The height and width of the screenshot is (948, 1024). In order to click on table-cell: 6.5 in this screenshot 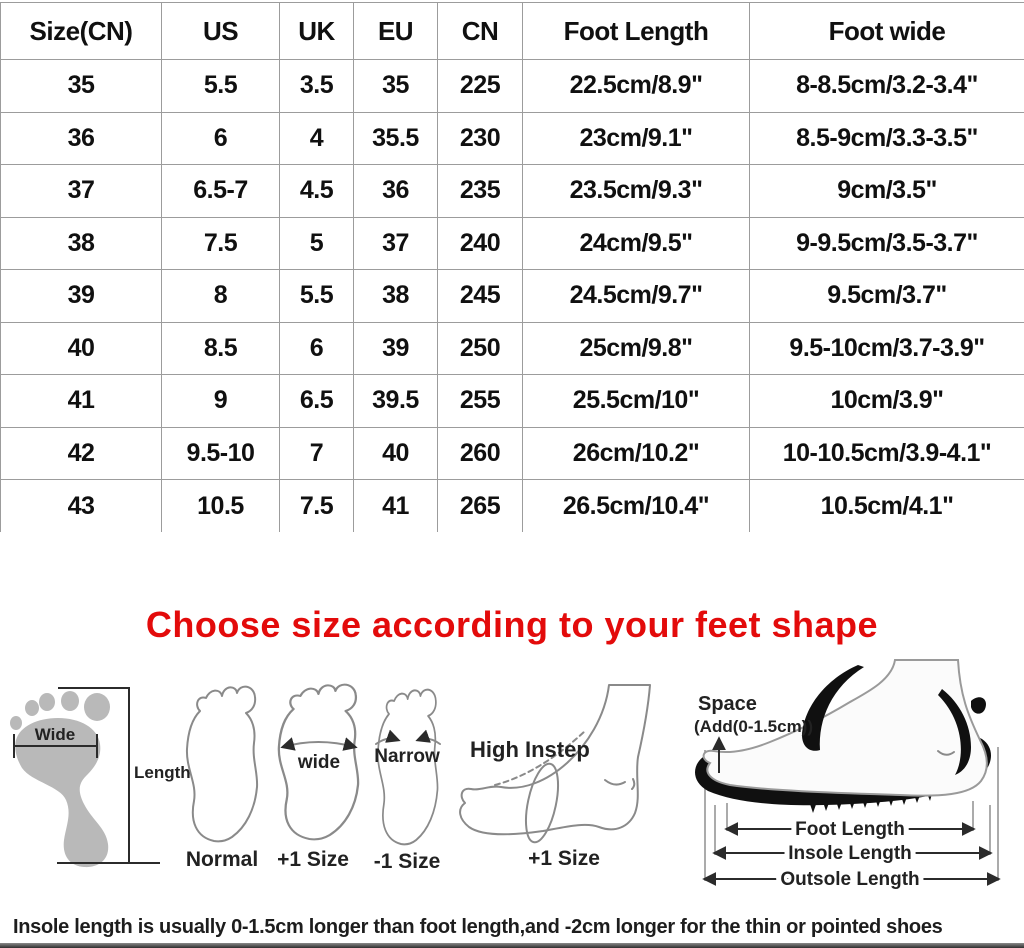, I will do `click(316, 401)`.